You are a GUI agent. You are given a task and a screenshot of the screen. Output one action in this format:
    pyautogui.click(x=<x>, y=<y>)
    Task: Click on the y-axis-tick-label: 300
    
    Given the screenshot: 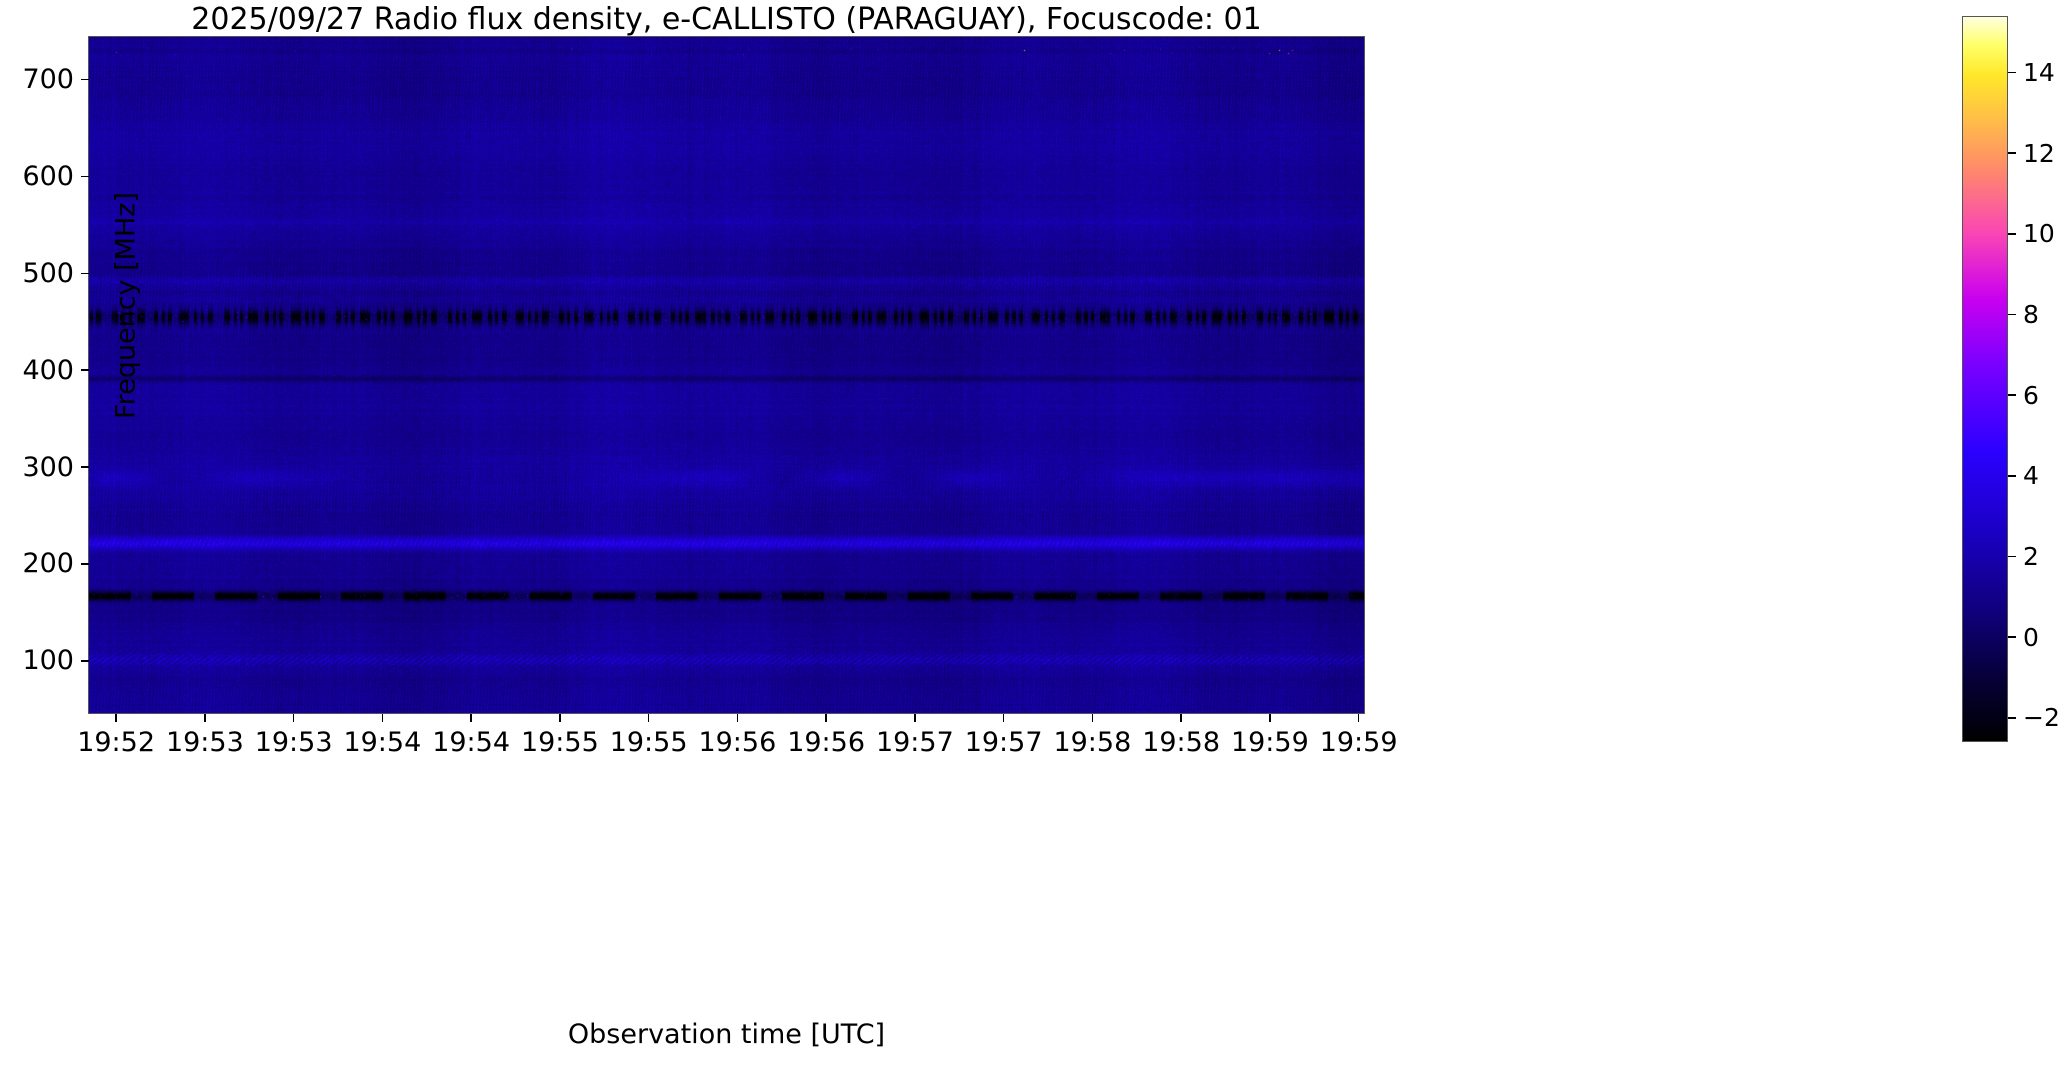 What is the action you would take?
    pyautogui.click(x=48, y=467)
    